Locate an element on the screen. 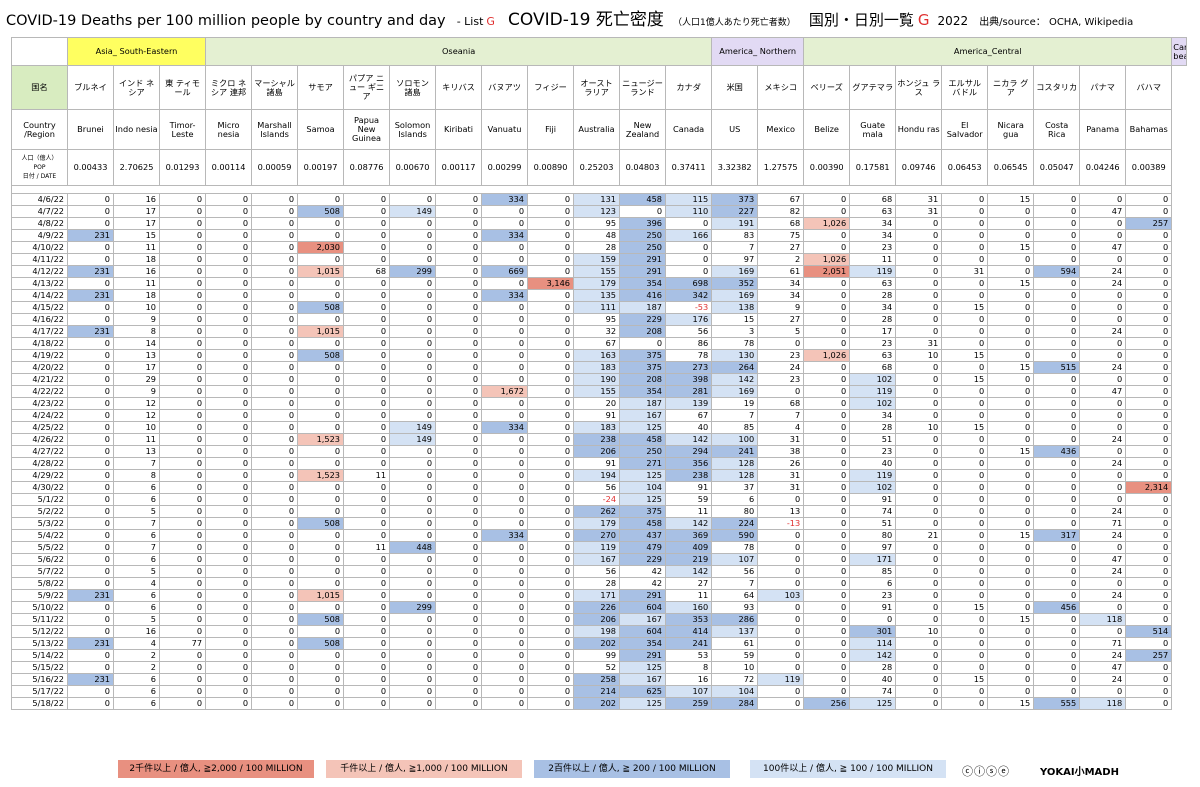 The width and height of the screenshot is (1200, 787). value-cell: 594 is located at coordinates (1057, 271).